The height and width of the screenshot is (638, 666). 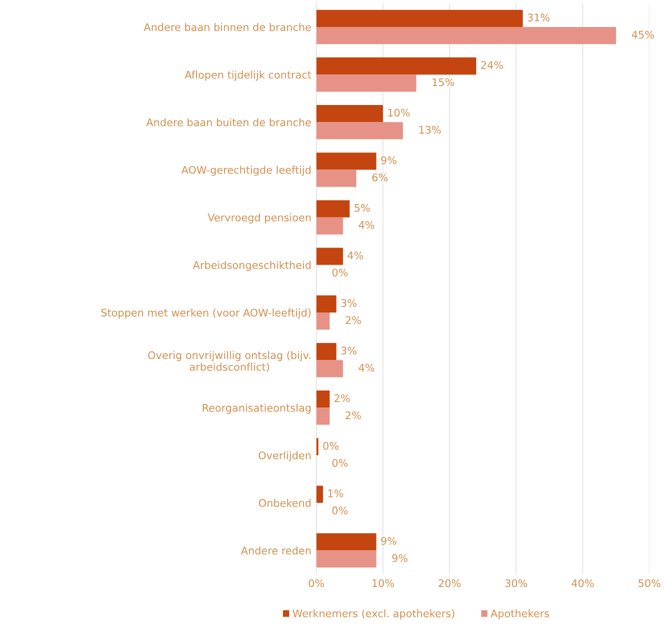 I want to click on x-tick-label: 20%, so click(x=449, y=583).